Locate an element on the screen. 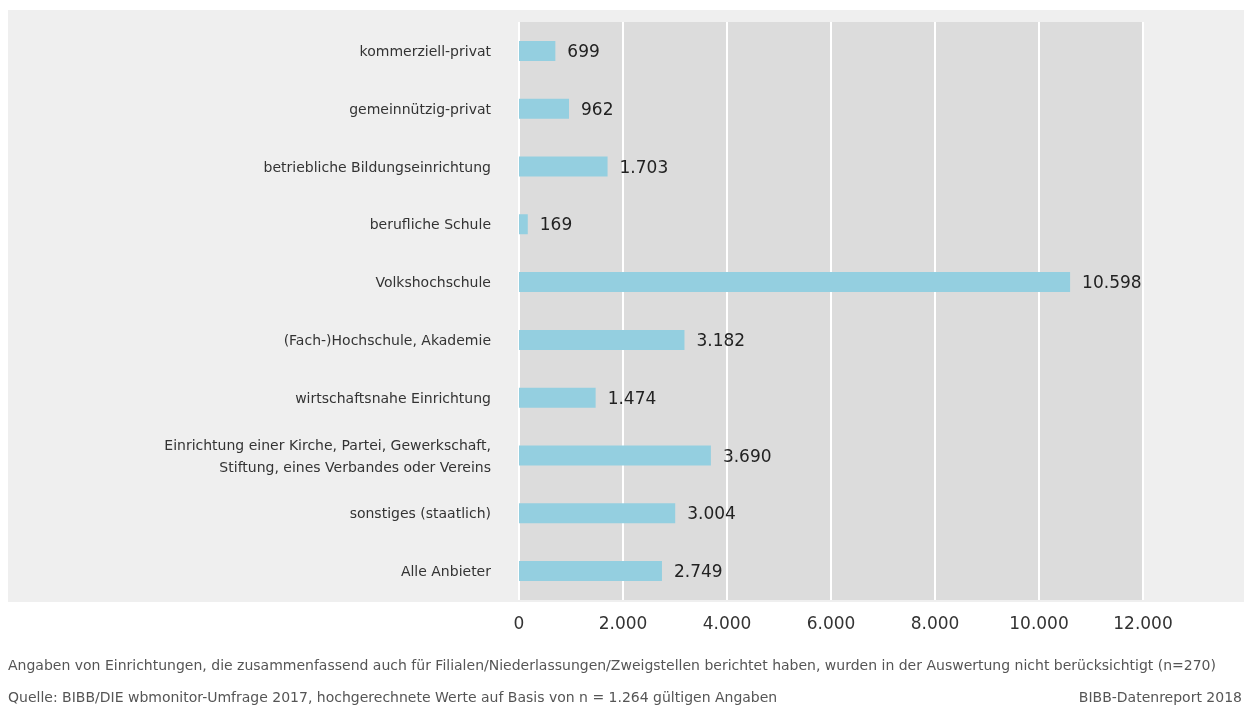 The image size is (1252, 722). data-label: 3.690 is located at coordinates (747, 455).